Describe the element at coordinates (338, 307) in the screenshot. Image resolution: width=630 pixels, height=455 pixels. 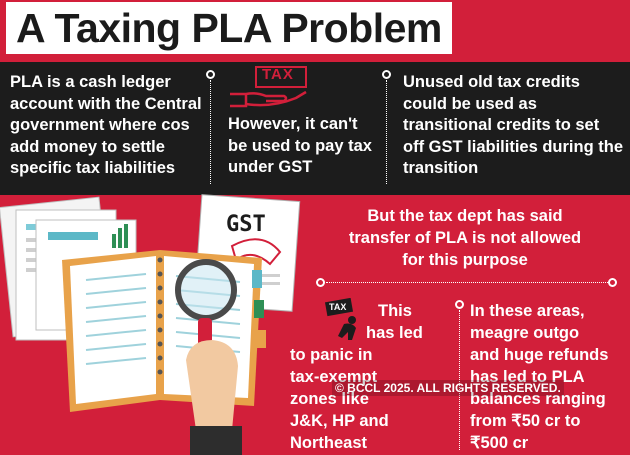
I see `tax-bag-label: TAX` at that location.